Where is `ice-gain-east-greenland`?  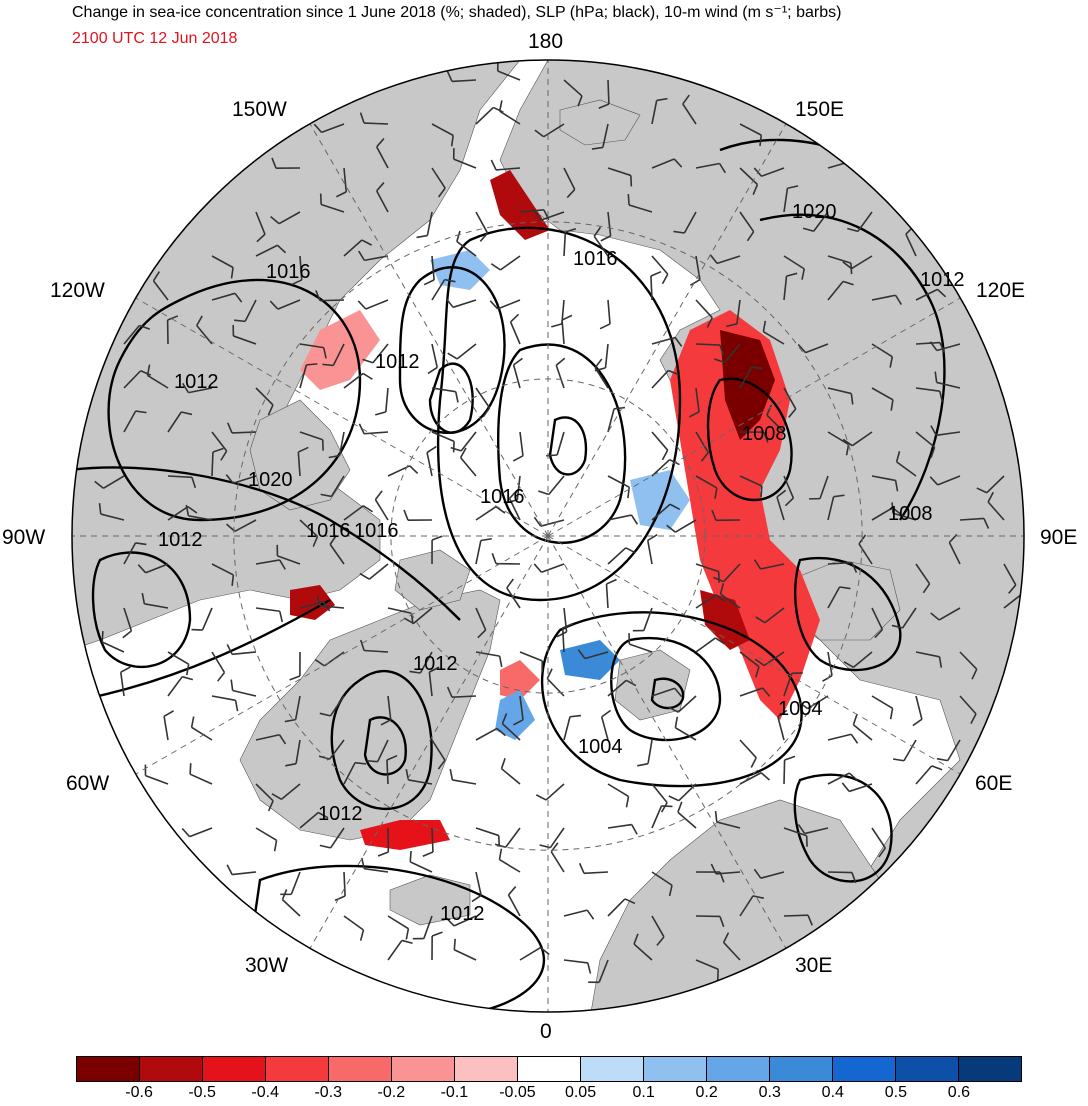 ice-gain-east-greenland is located at coordinates (515, 715).